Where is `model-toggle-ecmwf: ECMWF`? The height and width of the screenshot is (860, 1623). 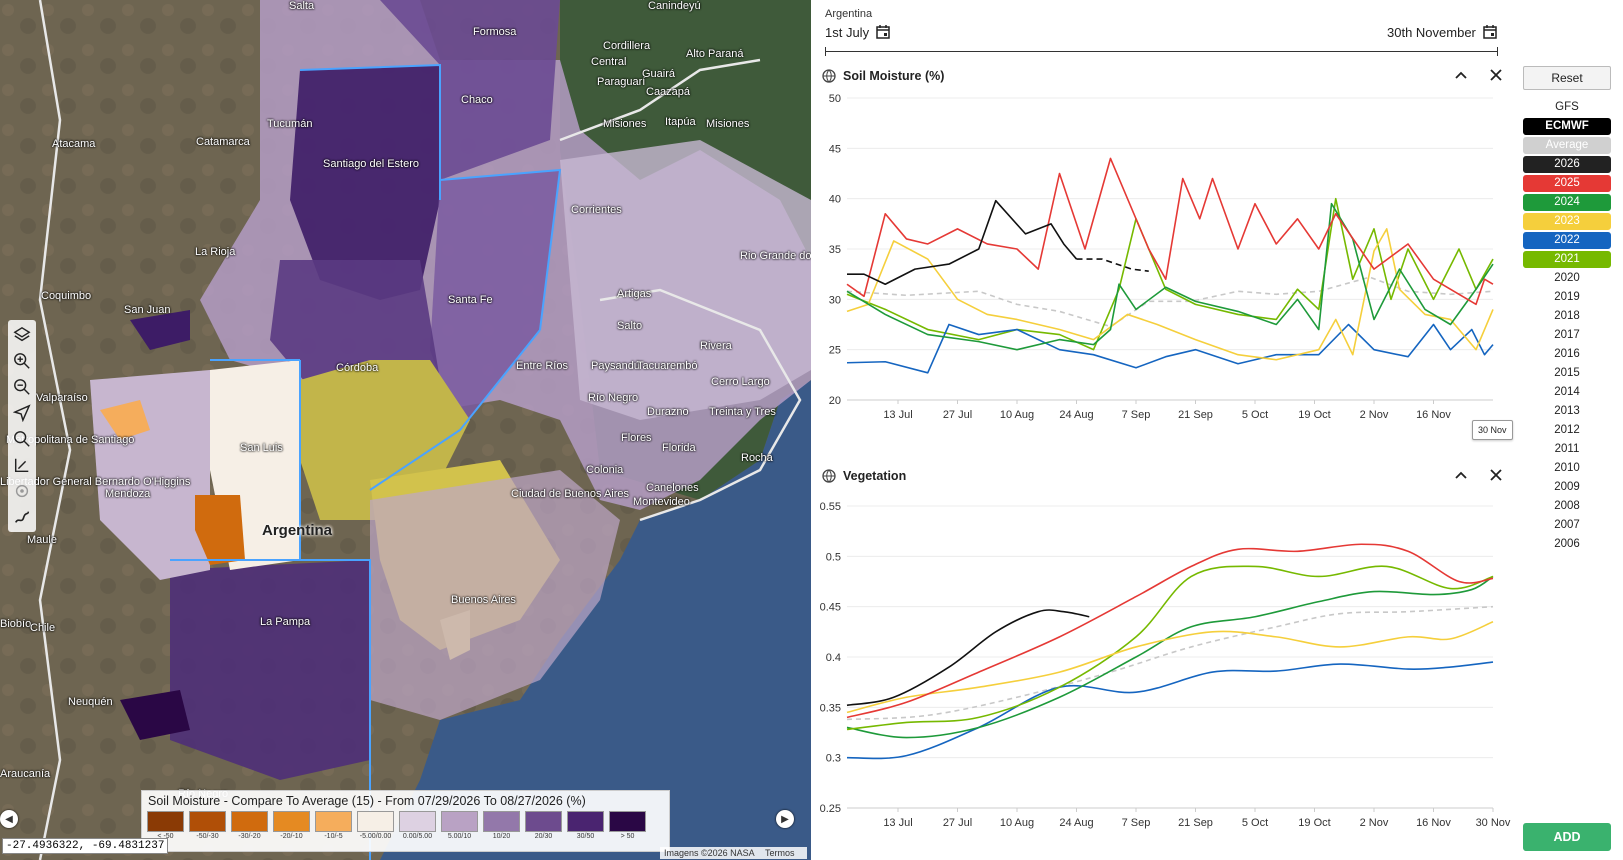 model-toggle-ecmwf: ECMWF is located at coordinates (1567, 126).